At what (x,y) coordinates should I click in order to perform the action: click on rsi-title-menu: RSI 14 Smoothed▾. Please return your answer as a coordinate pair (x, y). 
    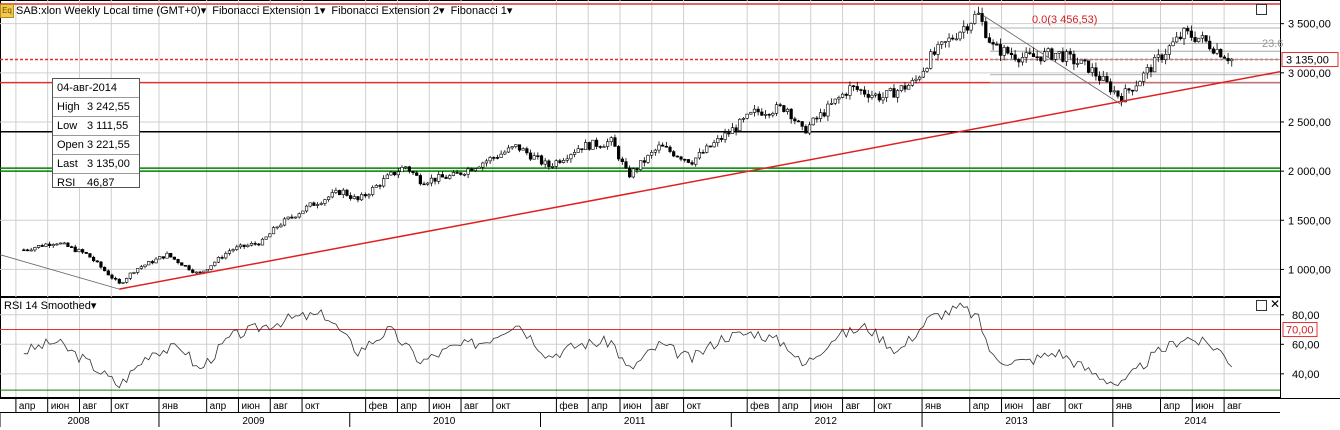
    Looking at the image, I should click on (50, 306).